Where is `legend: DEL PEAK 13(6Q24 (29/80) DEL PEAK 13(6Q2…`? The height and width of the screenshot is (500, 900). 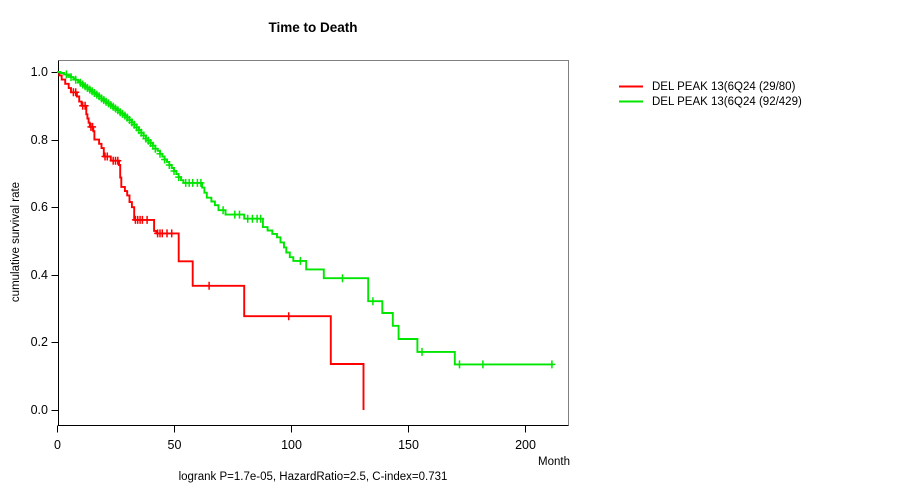
legend: DEL PEAK 13(6Q24 (29/80) DEL PEAK 13(6Q2… is located at coordinates (710, 94).